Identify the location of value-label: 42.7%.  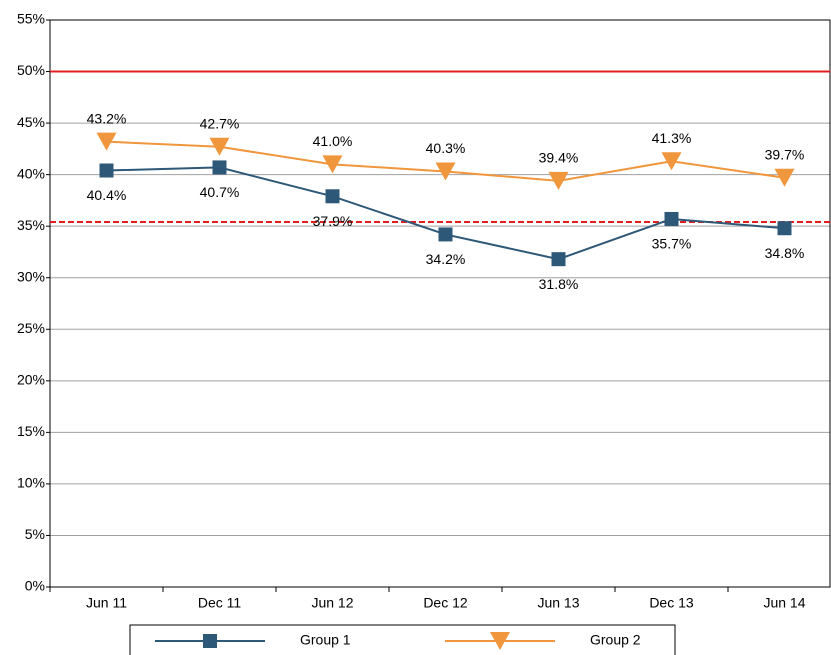
(220, 124).